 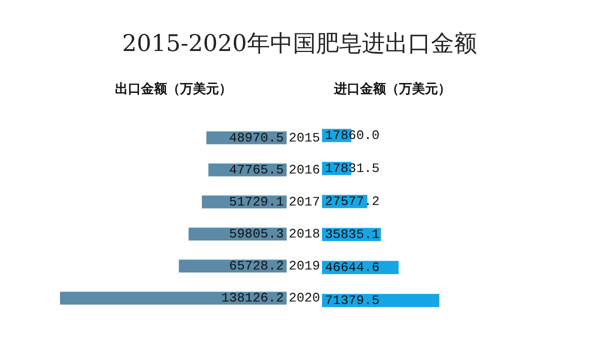 What do you see at coordinates (173, 89) in the screenshot?
I see `chart-subtitle: 出口金额（万美元）` at bounding box center [173, 89].